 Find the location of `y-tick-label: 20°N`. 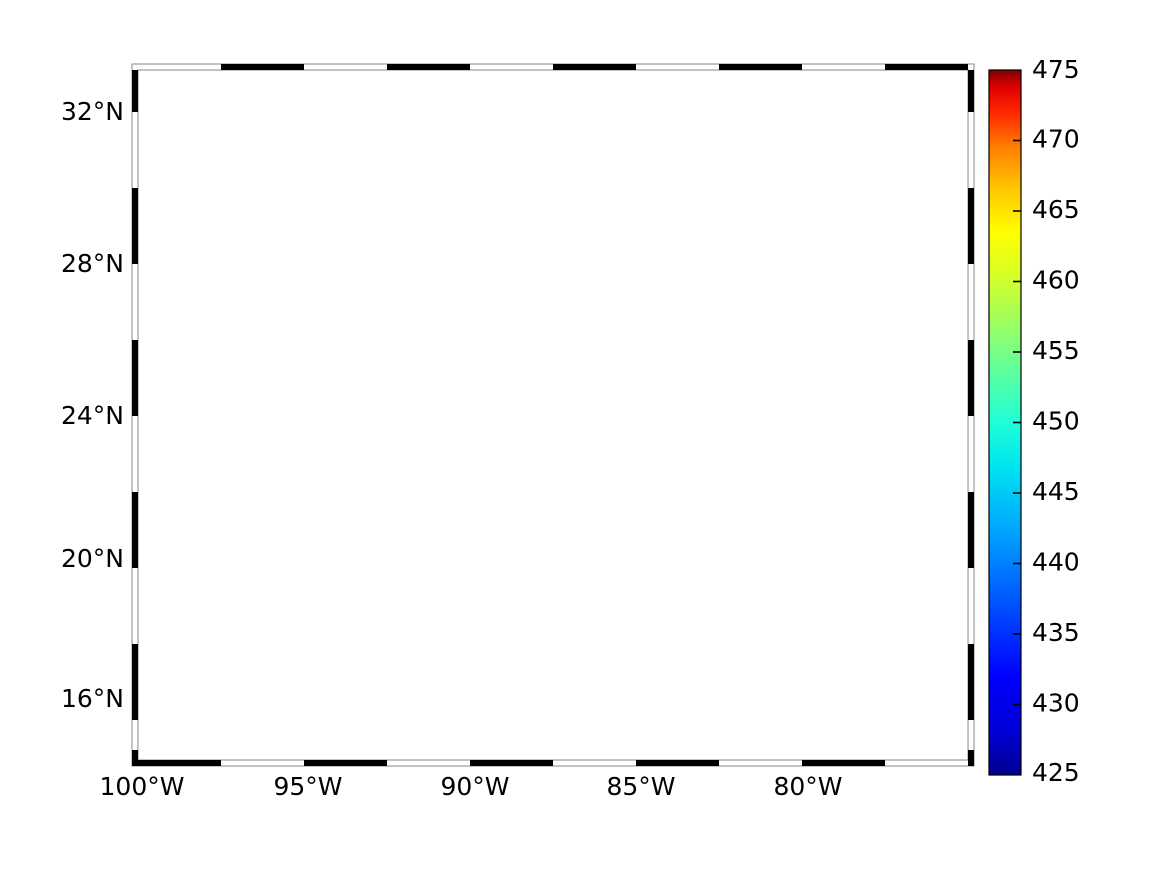

y-tick-label: 20°N is located at coordinates (92, 558).